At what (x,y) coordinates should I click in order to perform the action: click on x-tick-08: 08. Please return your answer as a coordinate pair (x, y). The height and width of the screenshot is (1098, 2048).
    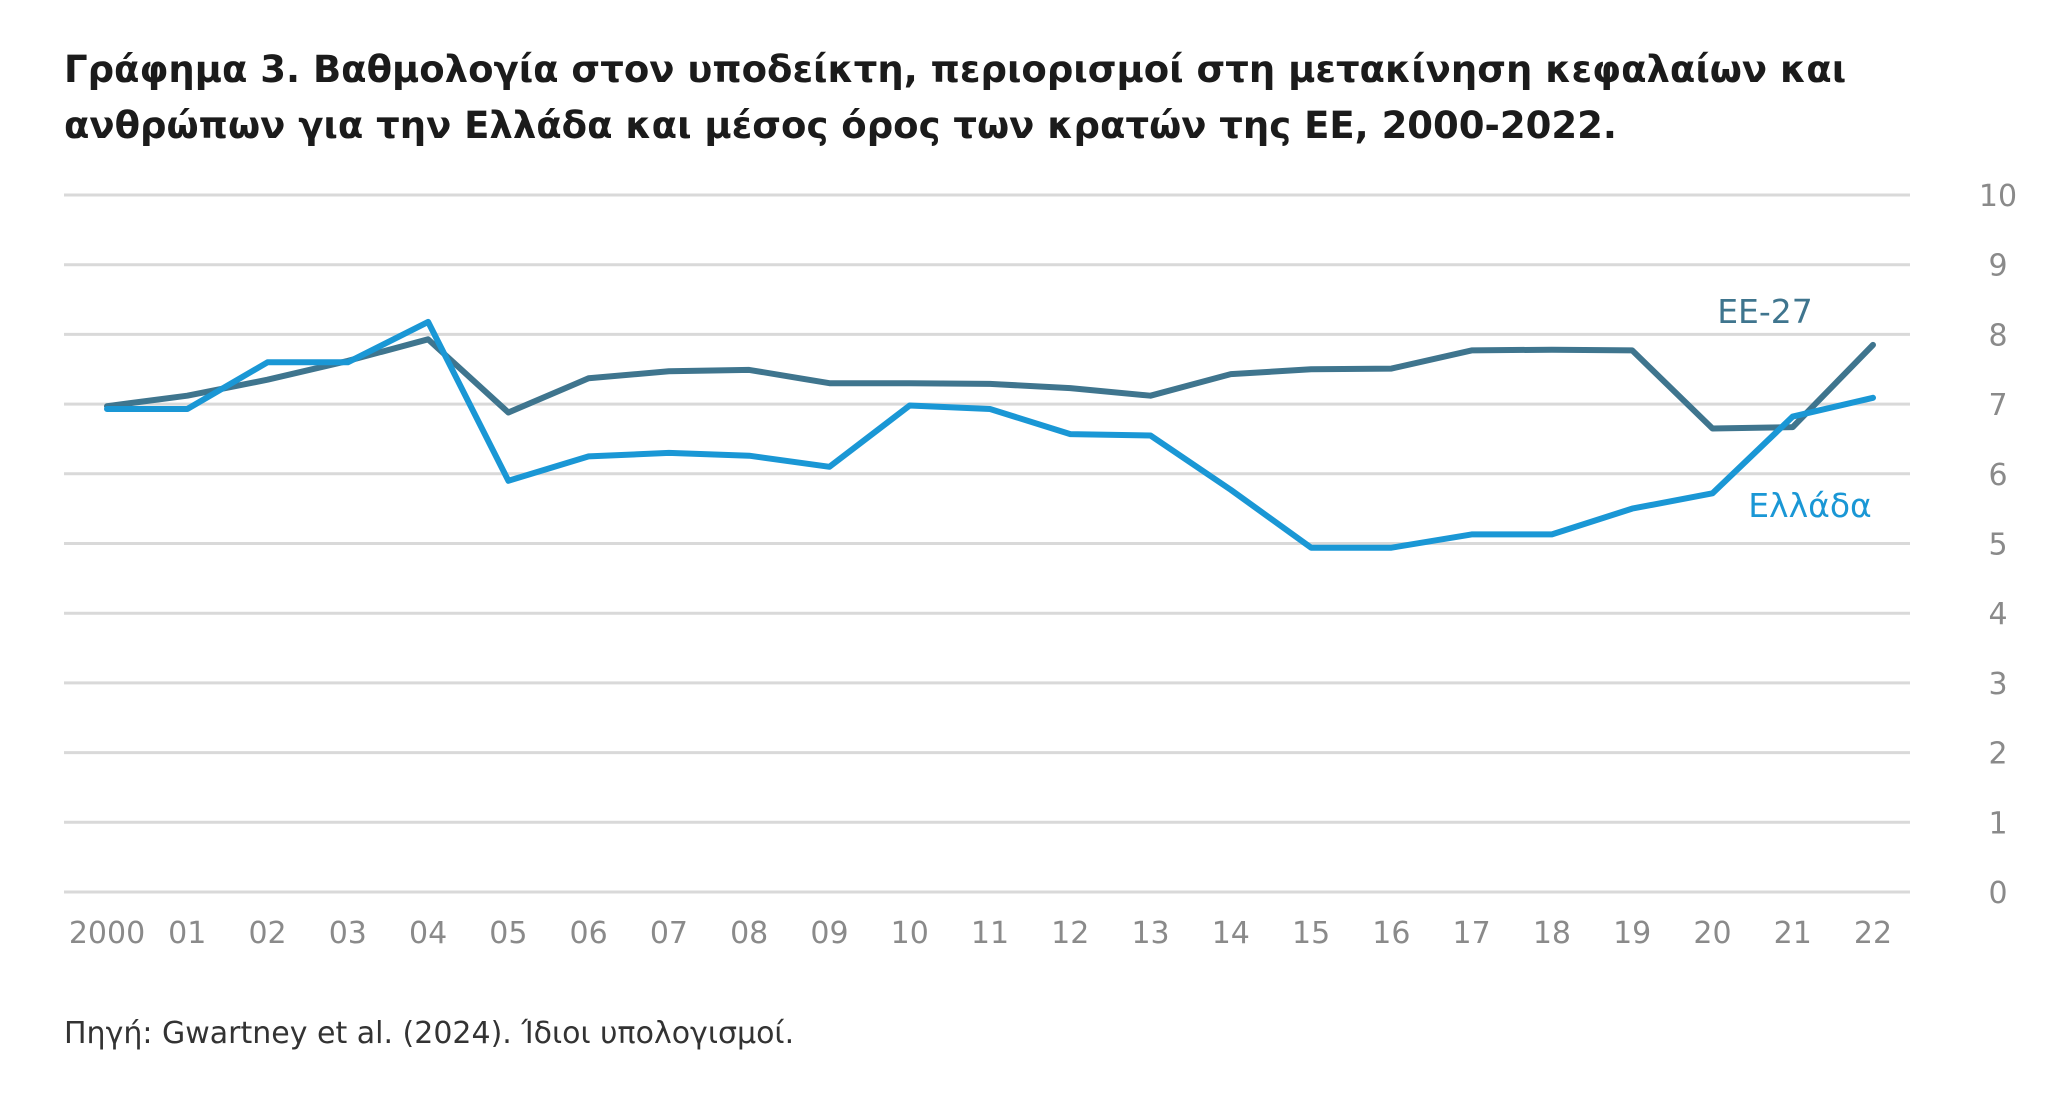
    Looking at the image, I should click on (749, 933).